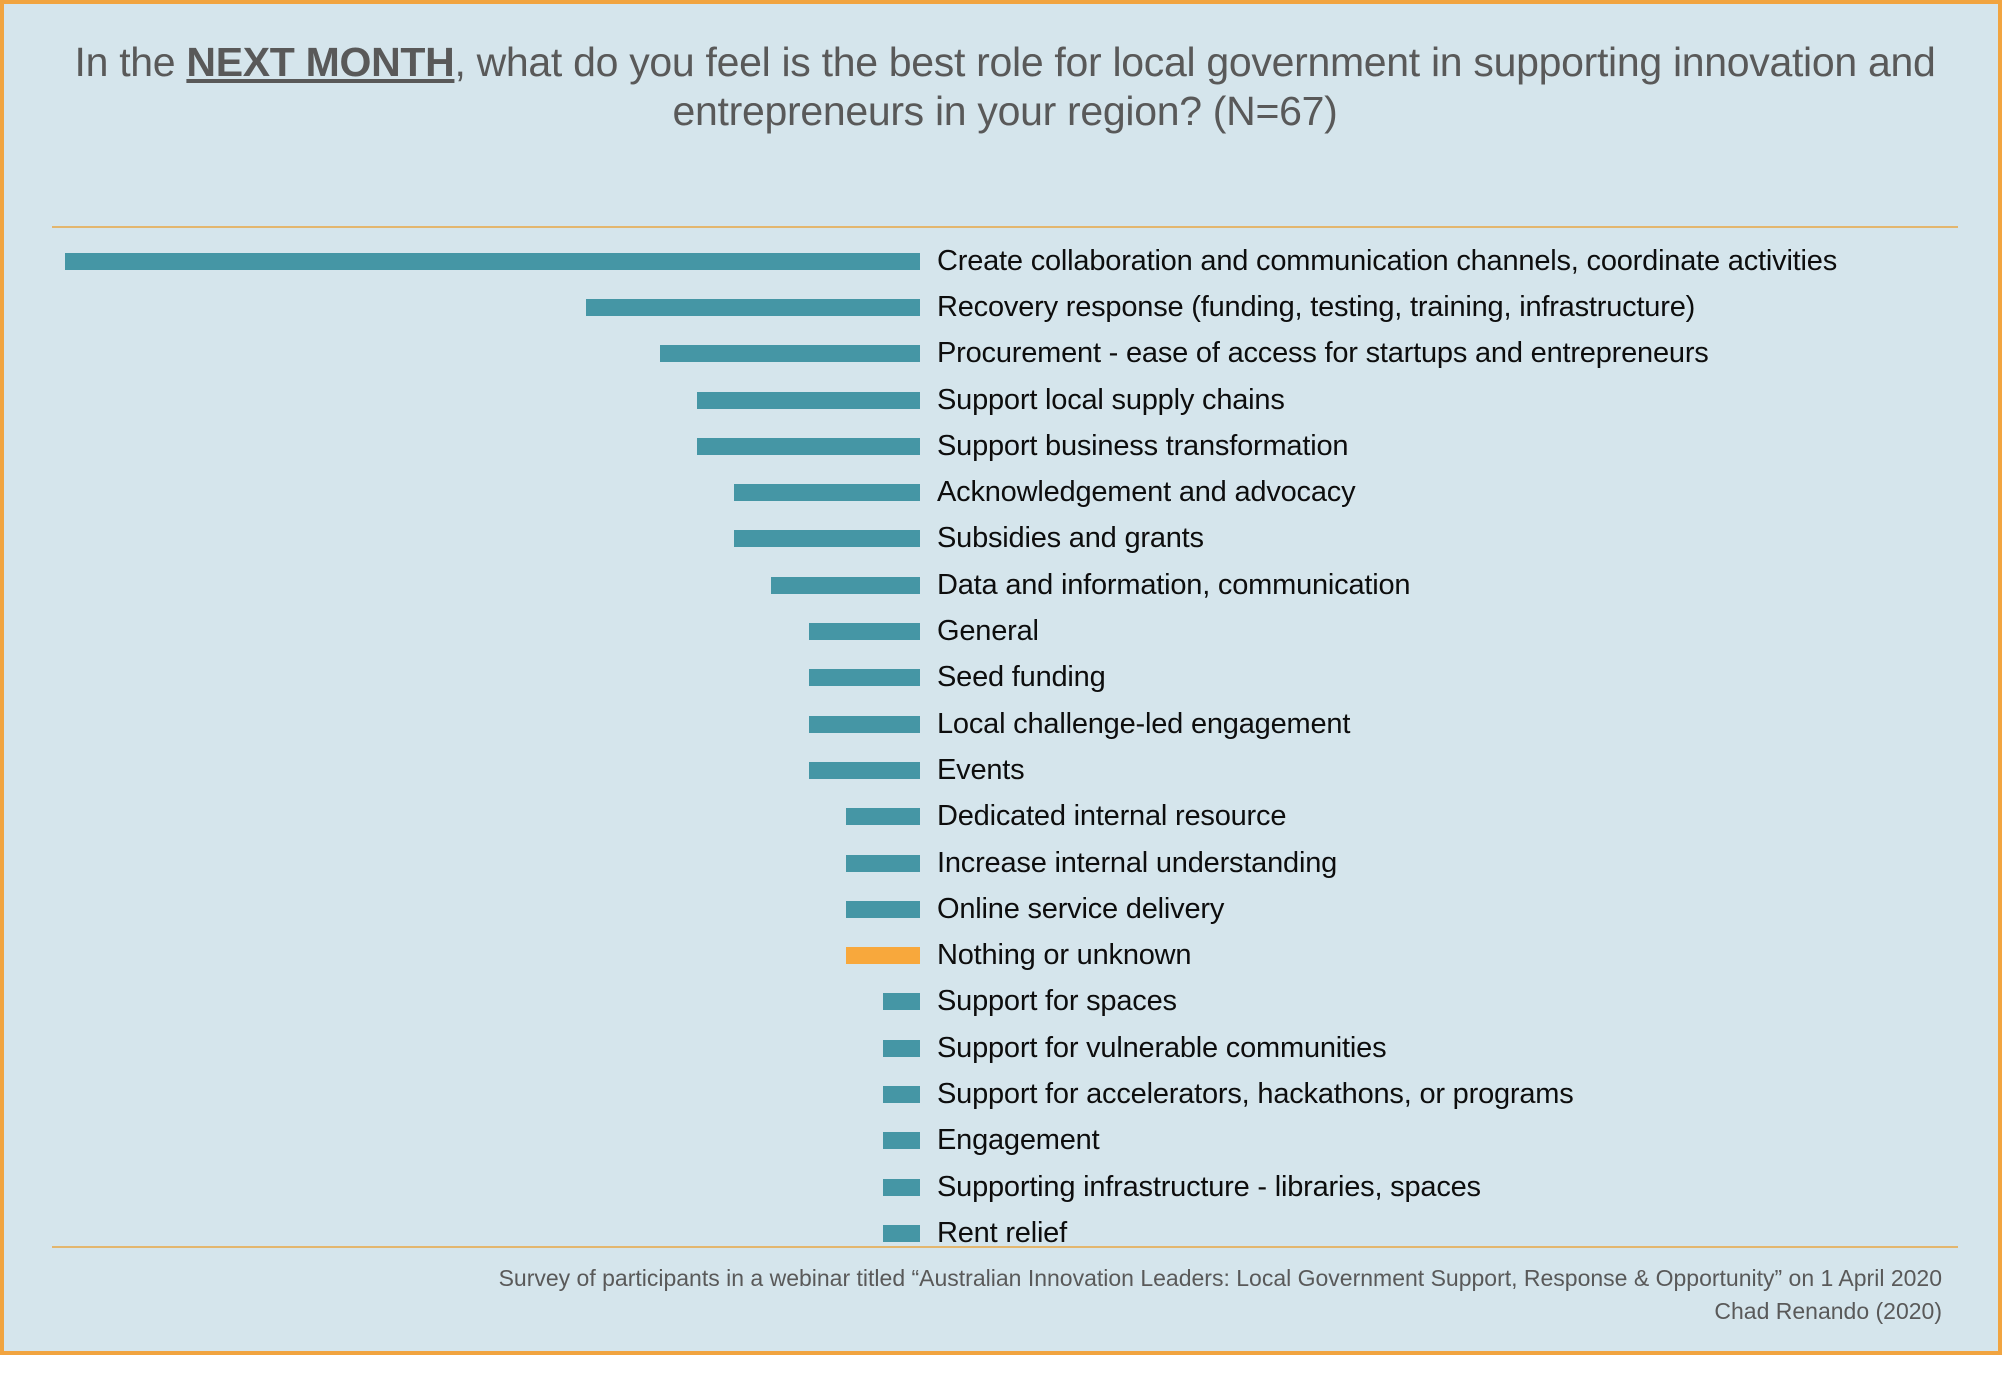 The width and height of the screenshot is (2002, 1398). What do you see at coordinates (1828, 1311) in the screenshot?
I see `source-note-line2: Chad Renando (2020)` at bounding box center [1828, 1311].